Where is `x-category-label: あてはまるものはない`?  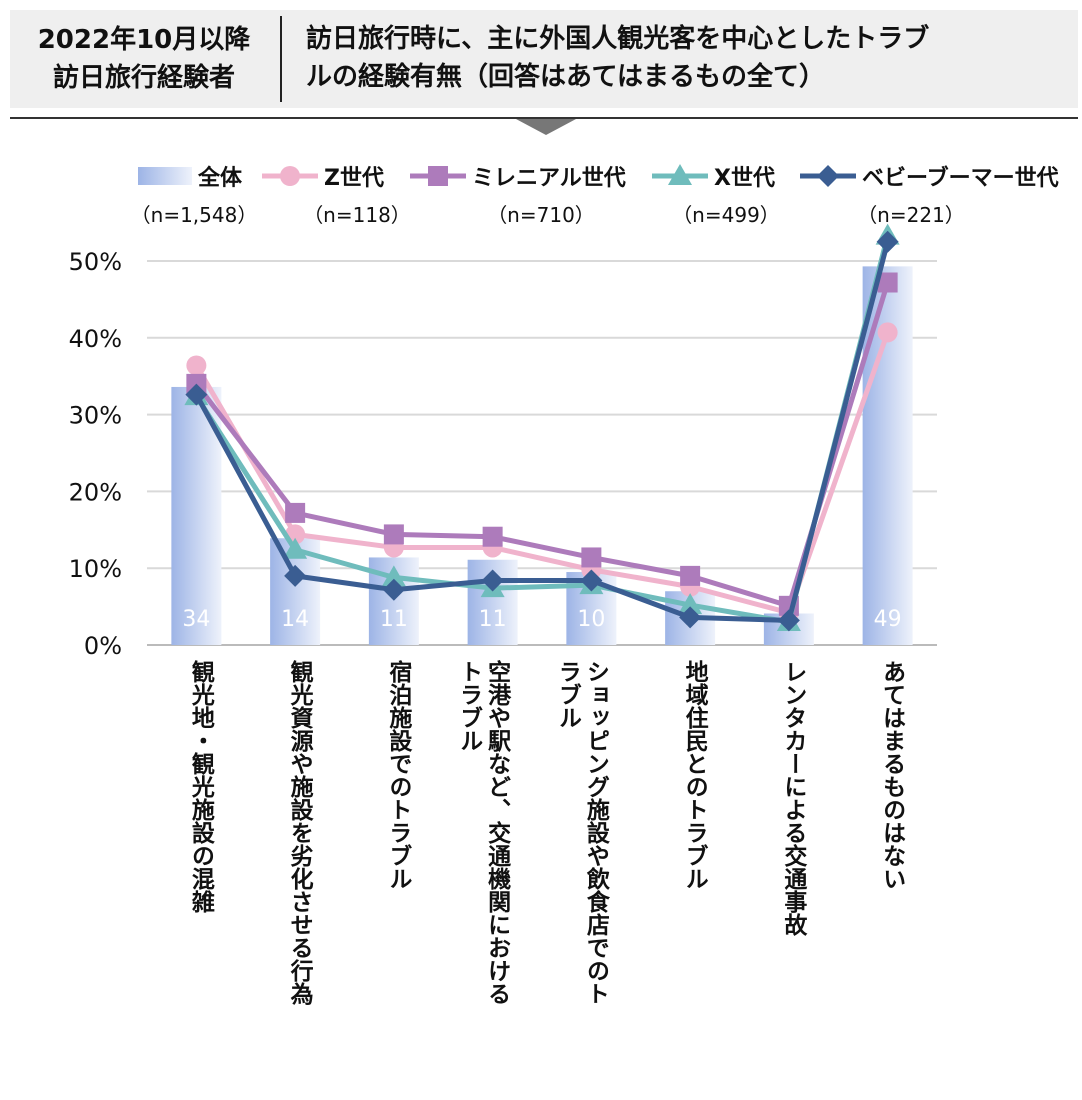
x-category-label: あてはまるものはない is located at coordinates (891, 775).